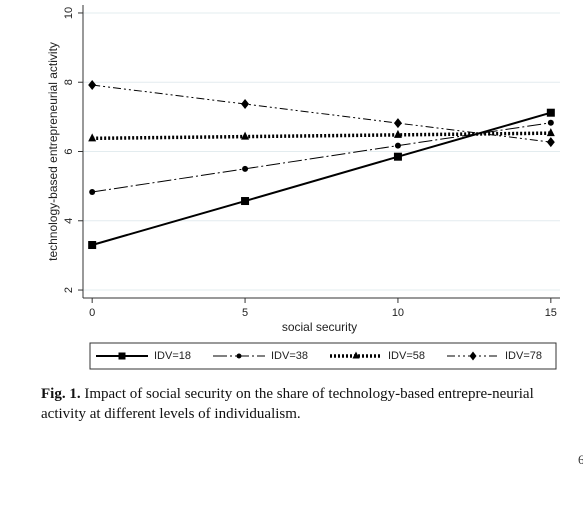  I want to click on y-tick-label: 8, so click(69, 82).